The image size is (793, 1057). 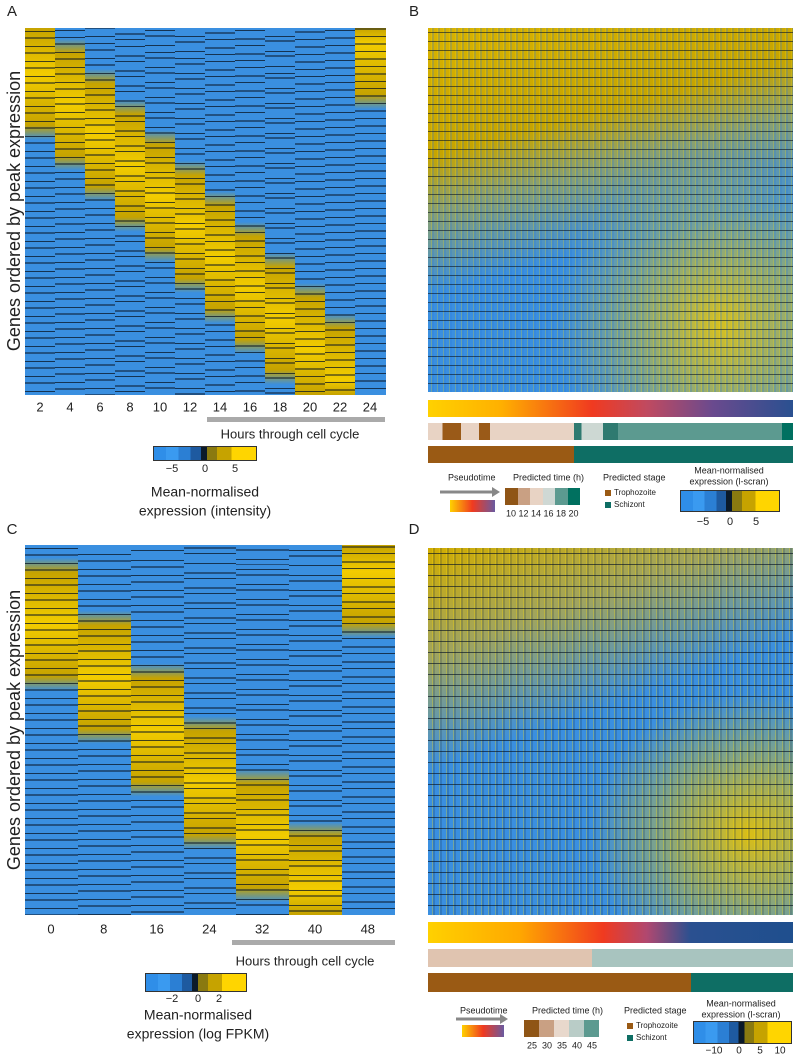 I want to click on legend-item: Trophozoite, so click(x=635, y=492).